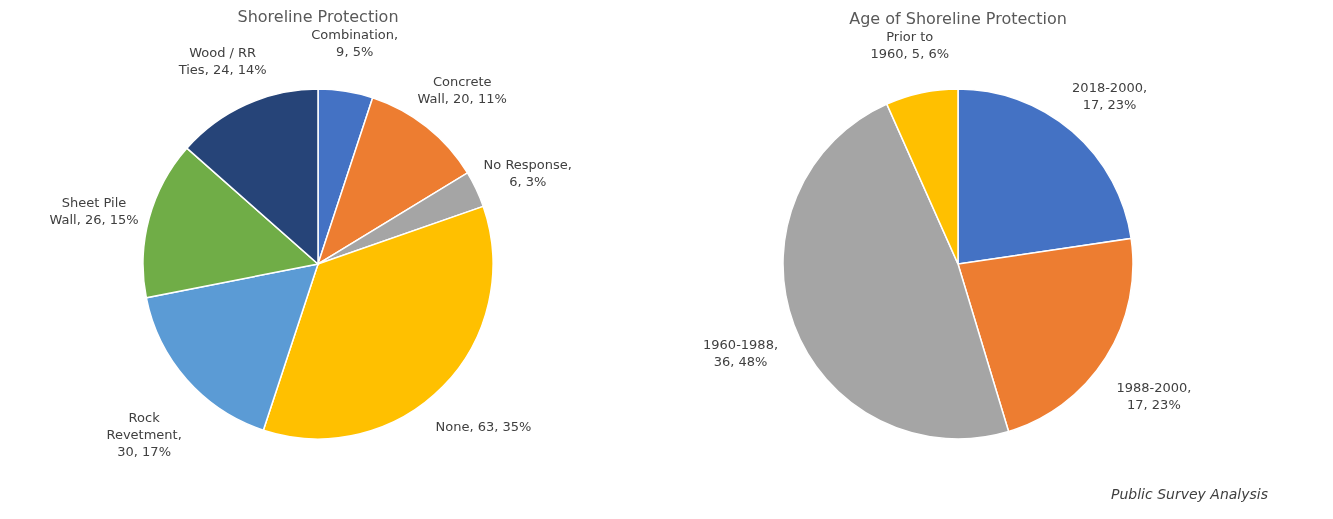 This screenshot has width=1333, height=519. What do you see at coordinates (355, 42) in the screenshot?
I see `slice-label: Combination, 9, 5%` at bounding box center [355, 42].